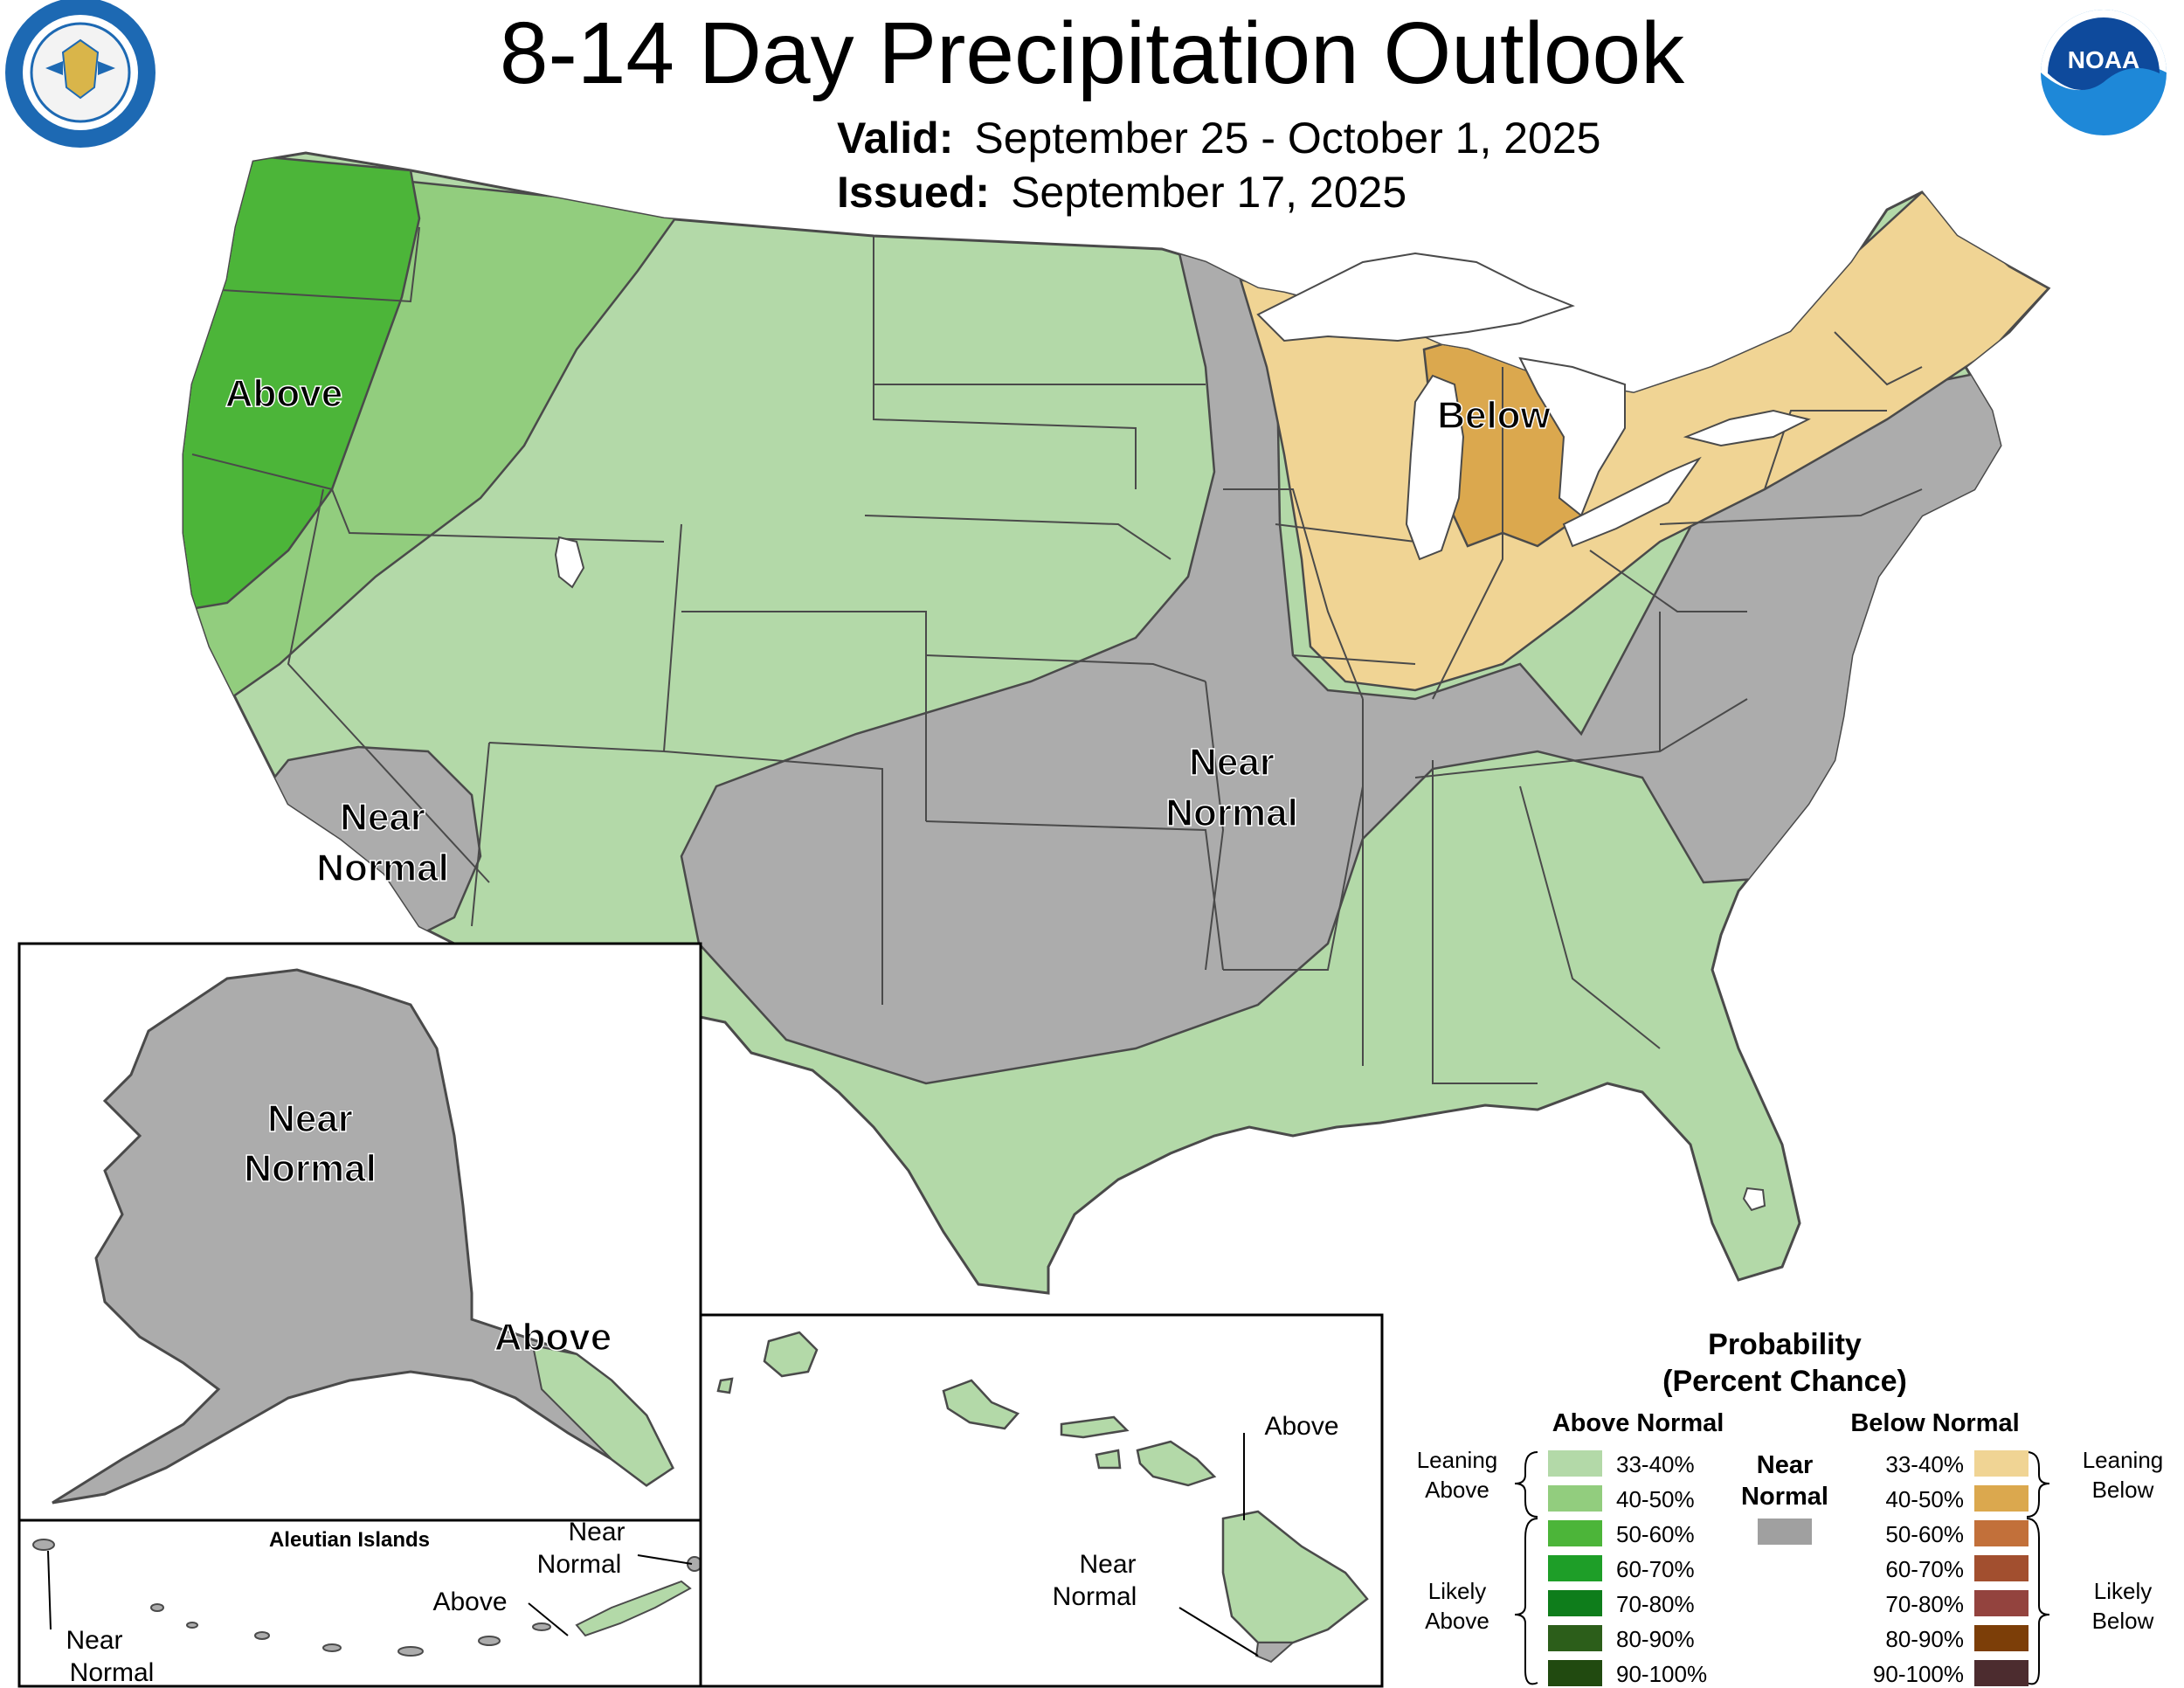 The height and width of the screenshot is (1688, 2184). Describe the element at coordinates (1924, 1499) in the screenshot. I see `legend-below-label-1: 40-50%` at that location.